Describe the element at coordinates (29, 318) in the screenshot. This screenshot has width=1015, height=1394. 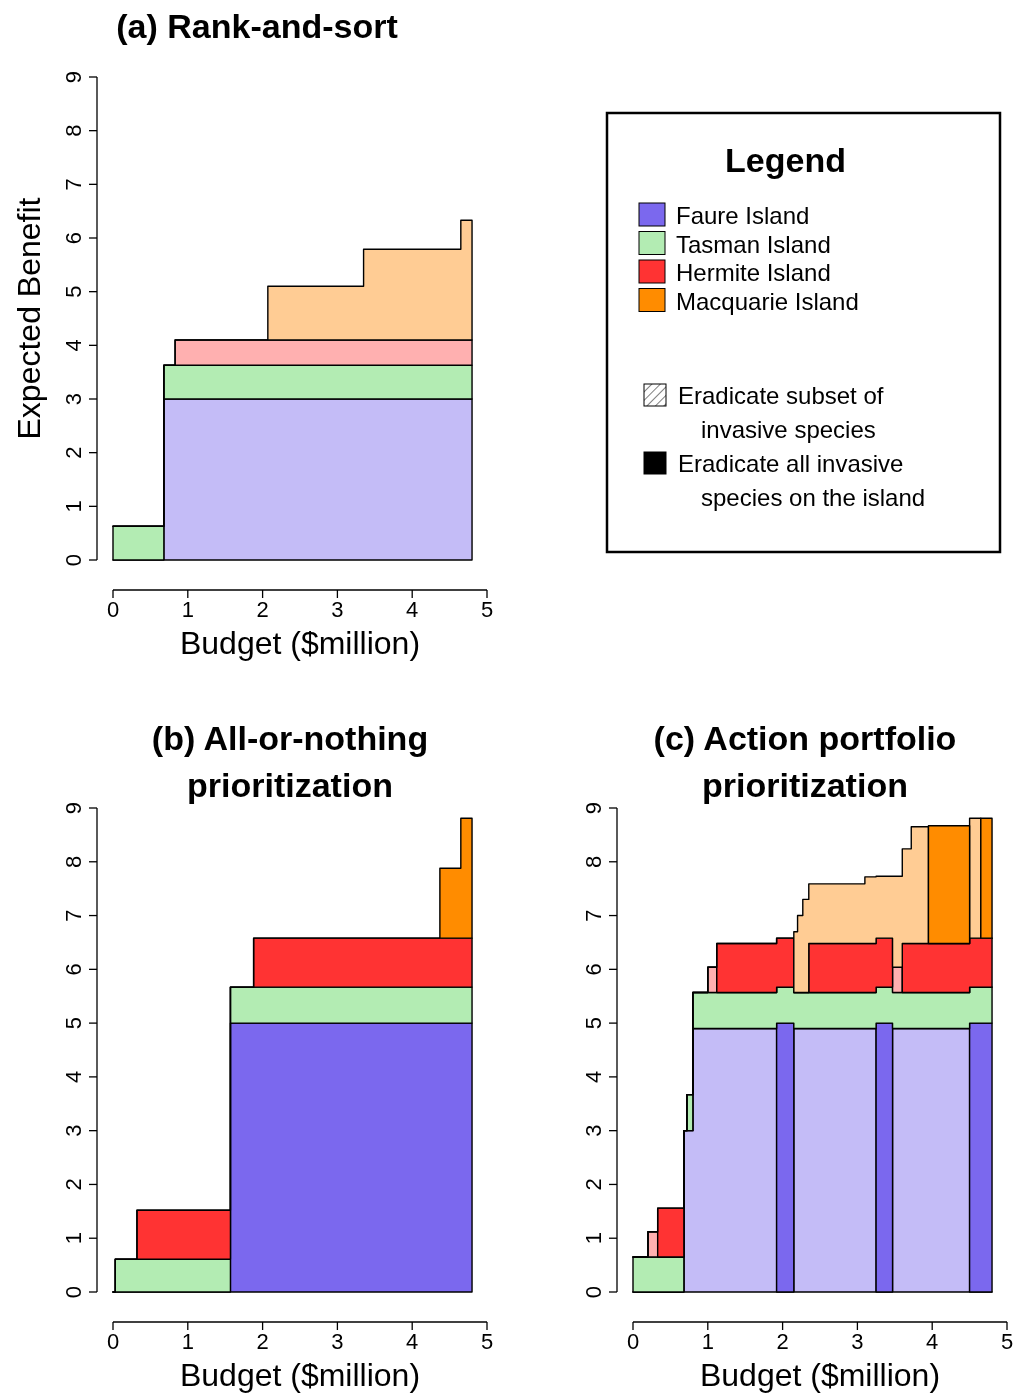
I see `y-axis-title: Expected Benefit` at that location.